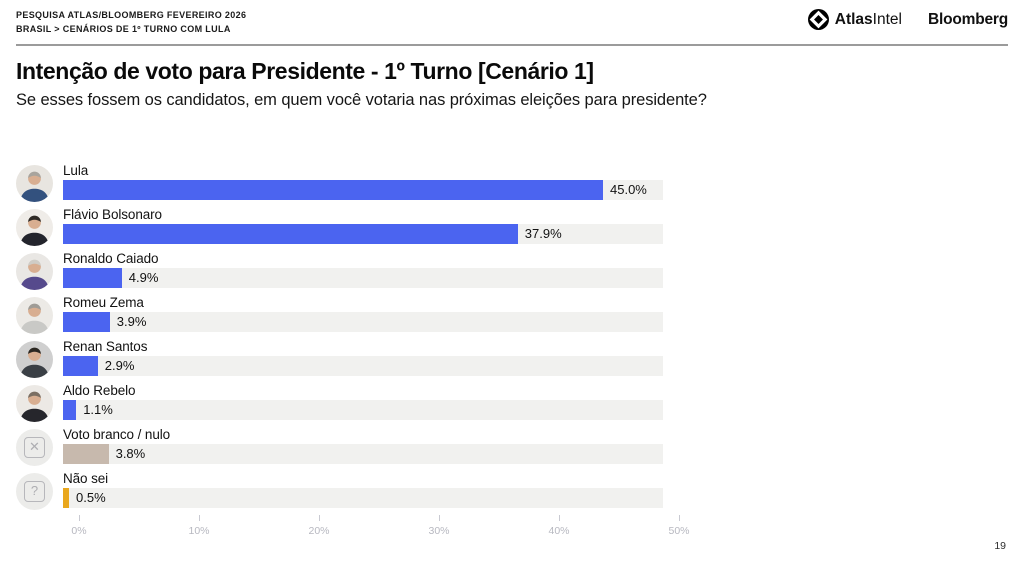 This screenshot has width=1024, height=567. Describe the element at coordinates (34, 447) in the screenshot. I see `blank-null-vote-icon: ✕` at that location.